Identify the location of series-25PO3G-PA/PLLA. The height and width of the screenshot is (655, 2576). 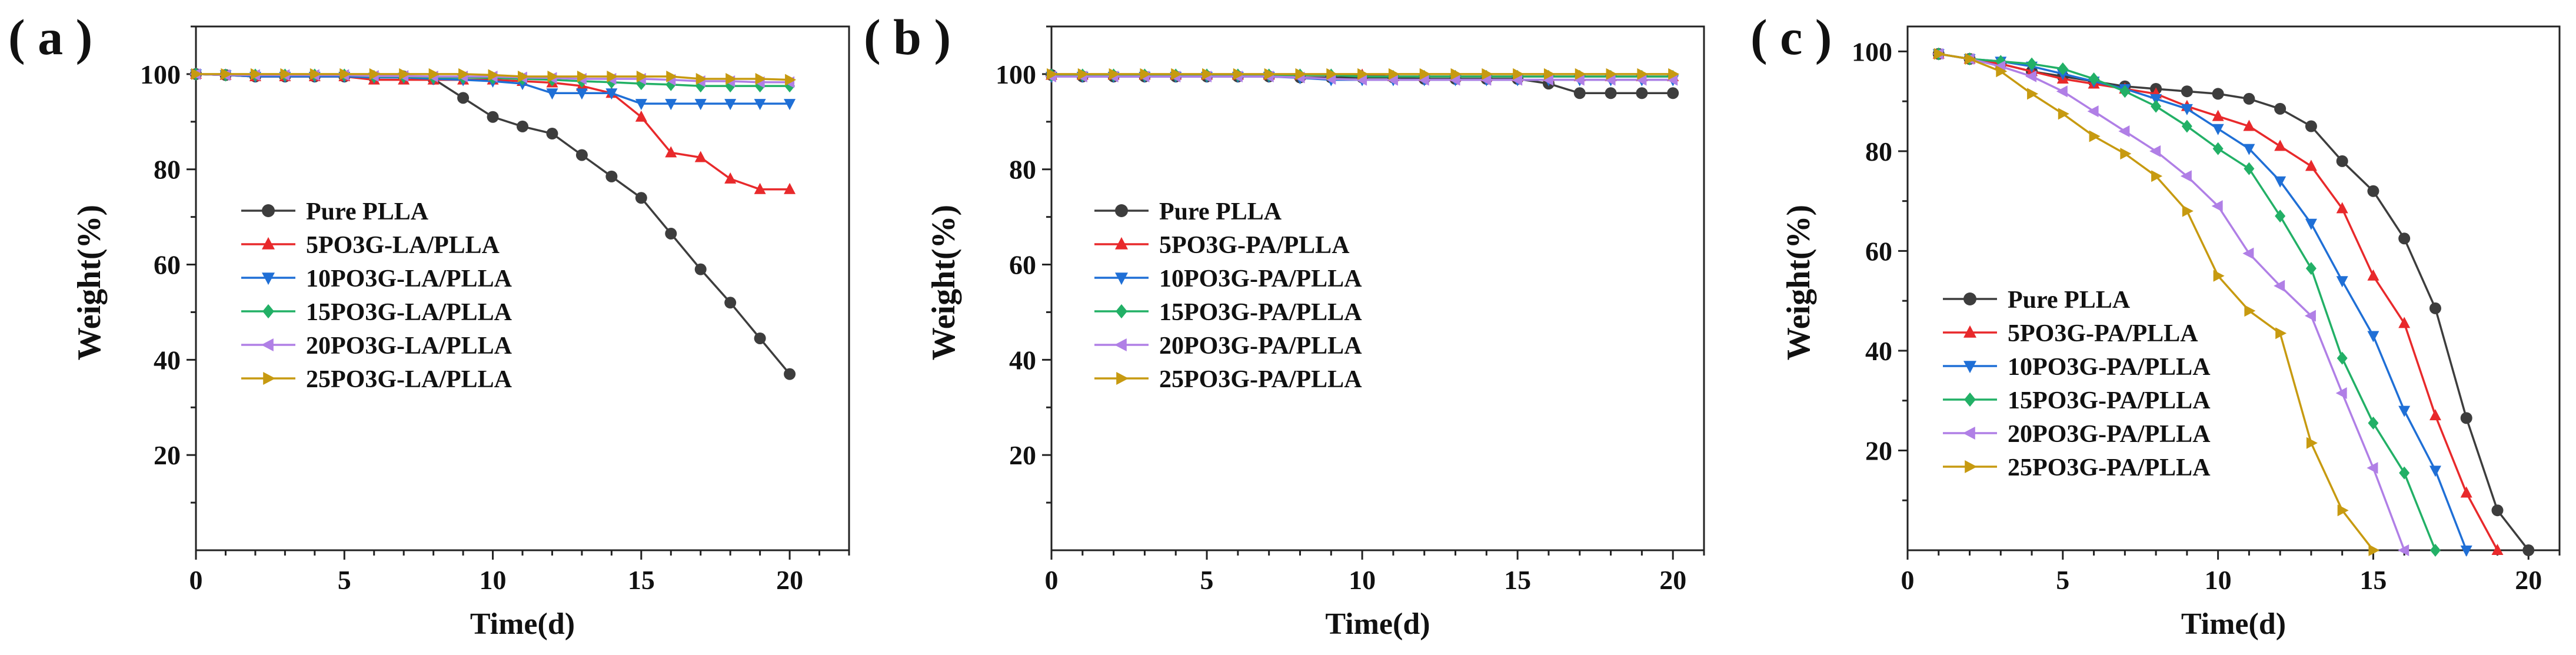
(1363, 74).